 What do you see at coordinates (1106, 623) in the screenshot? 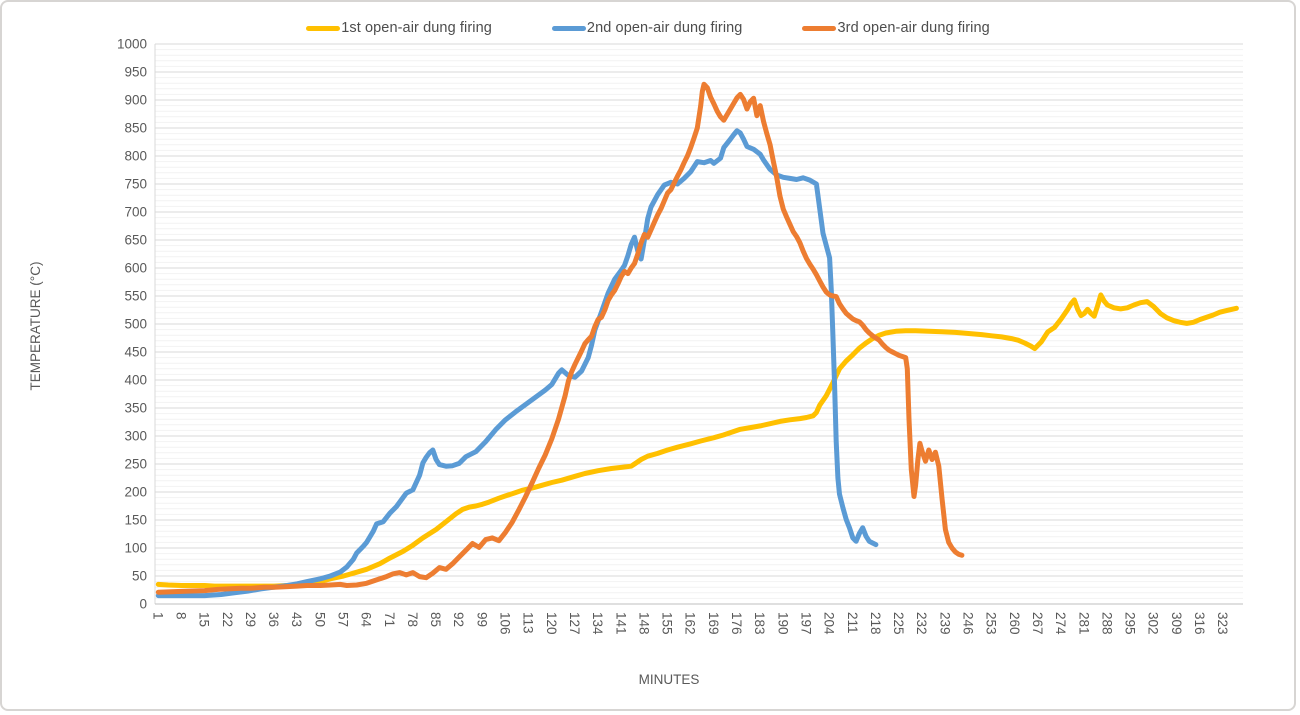
I see `x-tick-label: 288` at bounding box center [1106, 623].